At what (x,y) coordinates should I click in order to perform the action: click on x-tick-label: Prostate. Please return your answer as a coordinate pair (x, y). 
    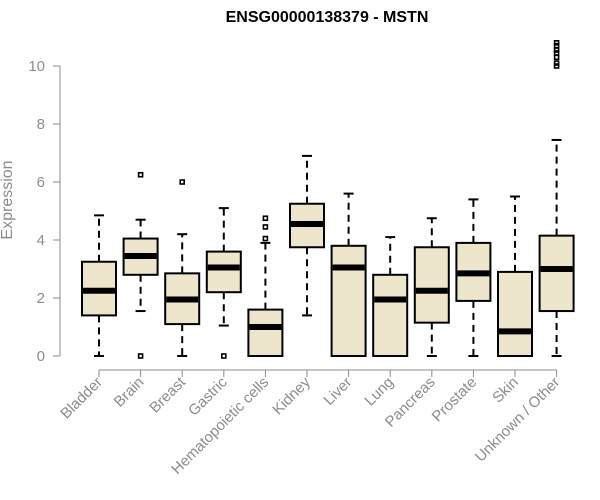
    Looking at the image, I should click on (455, 400).